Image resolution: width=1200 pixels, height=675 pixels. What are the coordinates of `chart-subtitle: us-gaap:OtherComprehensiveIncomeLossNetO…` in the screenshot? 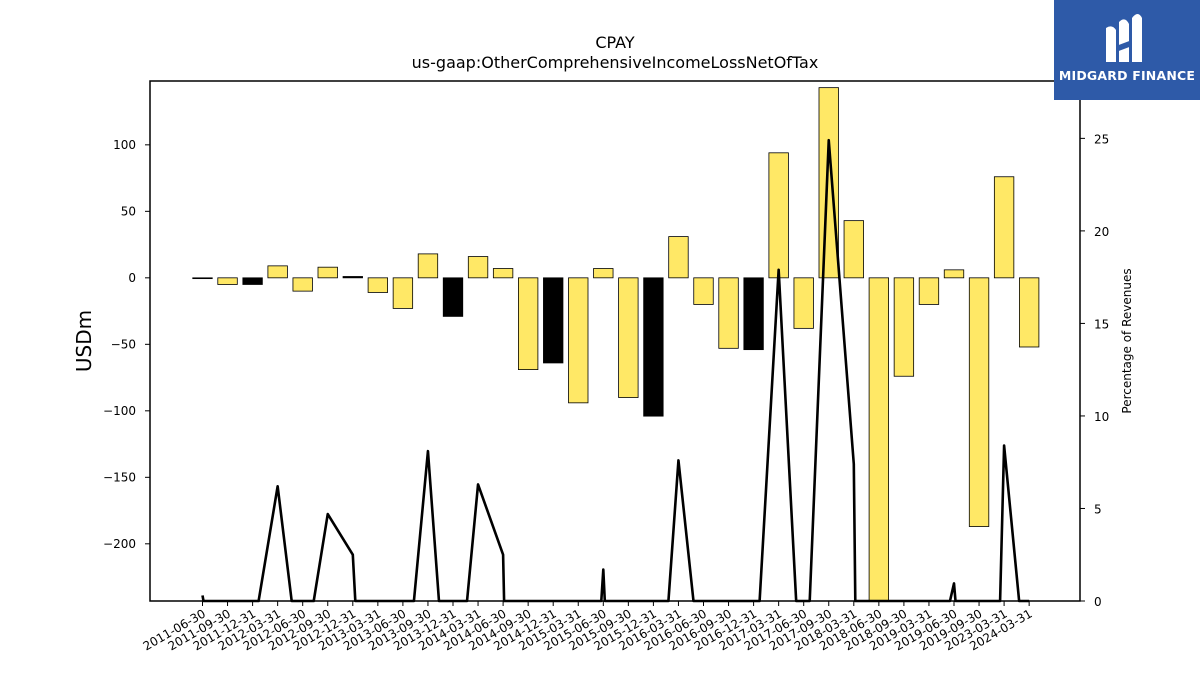 It's located at (615, 62).